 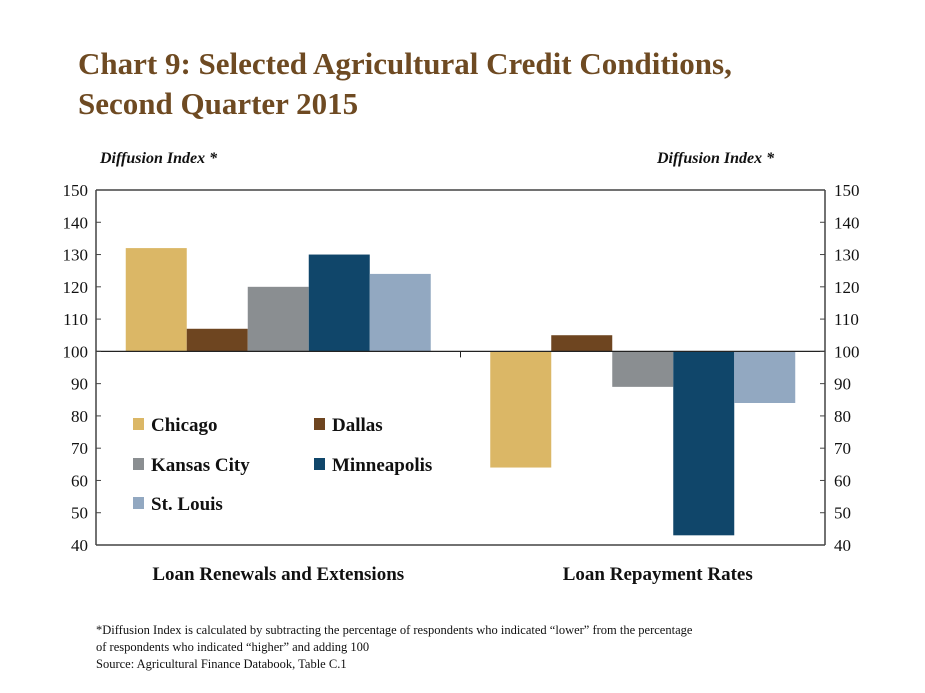 What do you see at coordinates (357, 425) in the screenshot?
I see `legend-label: Dallas` at bounding box center [357, 425].